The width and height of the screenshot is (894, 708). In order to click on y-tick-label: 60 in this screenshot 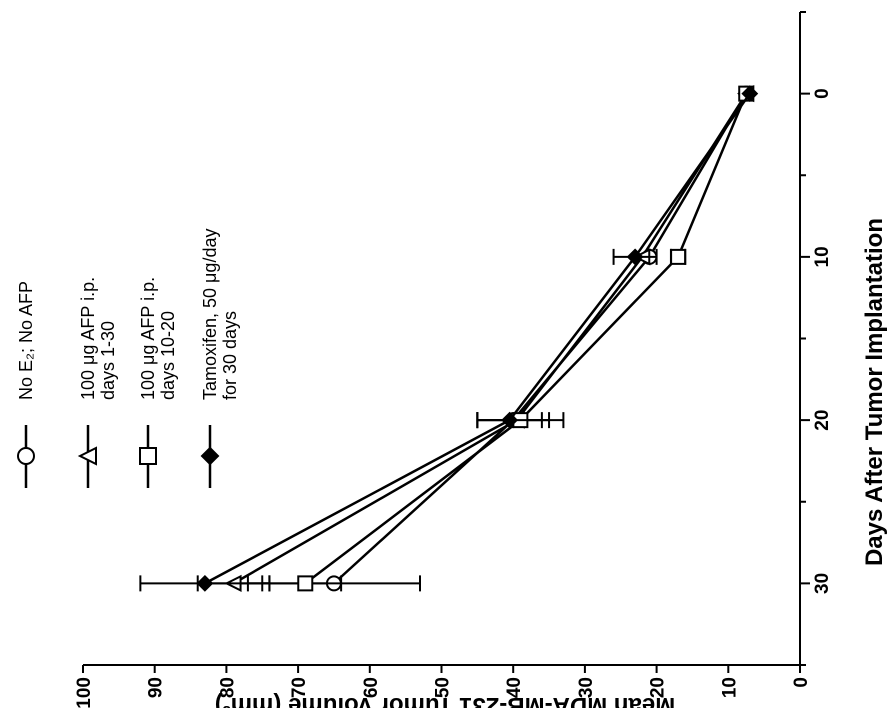, I will do `click(371, 687)`.